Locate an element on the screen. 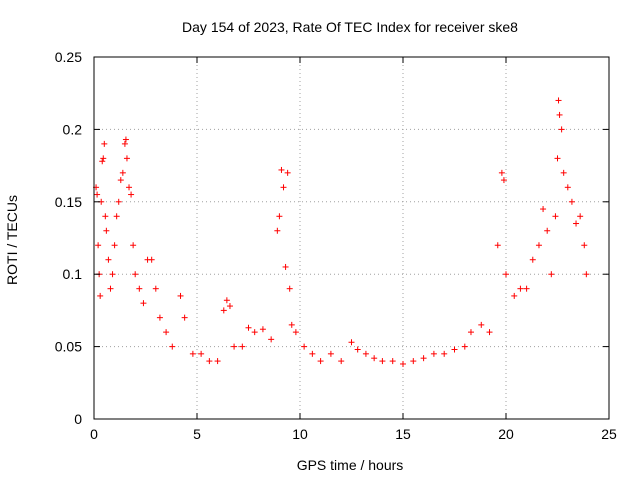 This screenshot has height=480, width=640. x-axis-label: GPS time / hours is located at coordinates (350, 465).